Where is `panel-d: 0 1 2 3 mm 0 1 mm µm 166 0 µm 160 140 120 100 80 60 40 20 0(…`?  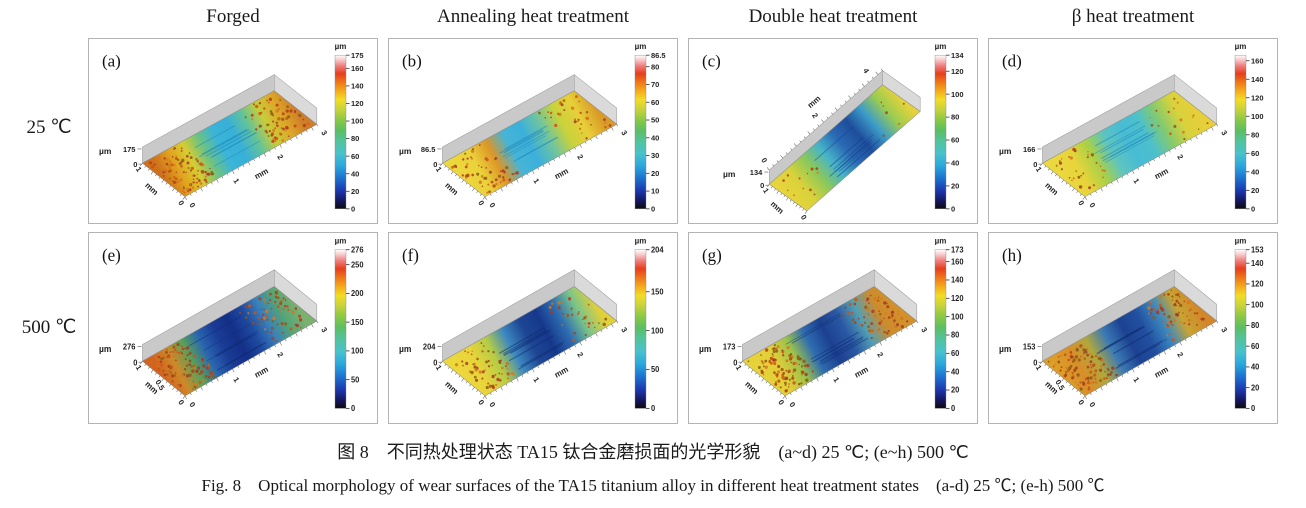
panel-d: 0 1 2 3 mm 0 1 mm µm 166 0 µm 160 140 120 100 80 60 40 20 0(… is located at coordinates (1133, 131).